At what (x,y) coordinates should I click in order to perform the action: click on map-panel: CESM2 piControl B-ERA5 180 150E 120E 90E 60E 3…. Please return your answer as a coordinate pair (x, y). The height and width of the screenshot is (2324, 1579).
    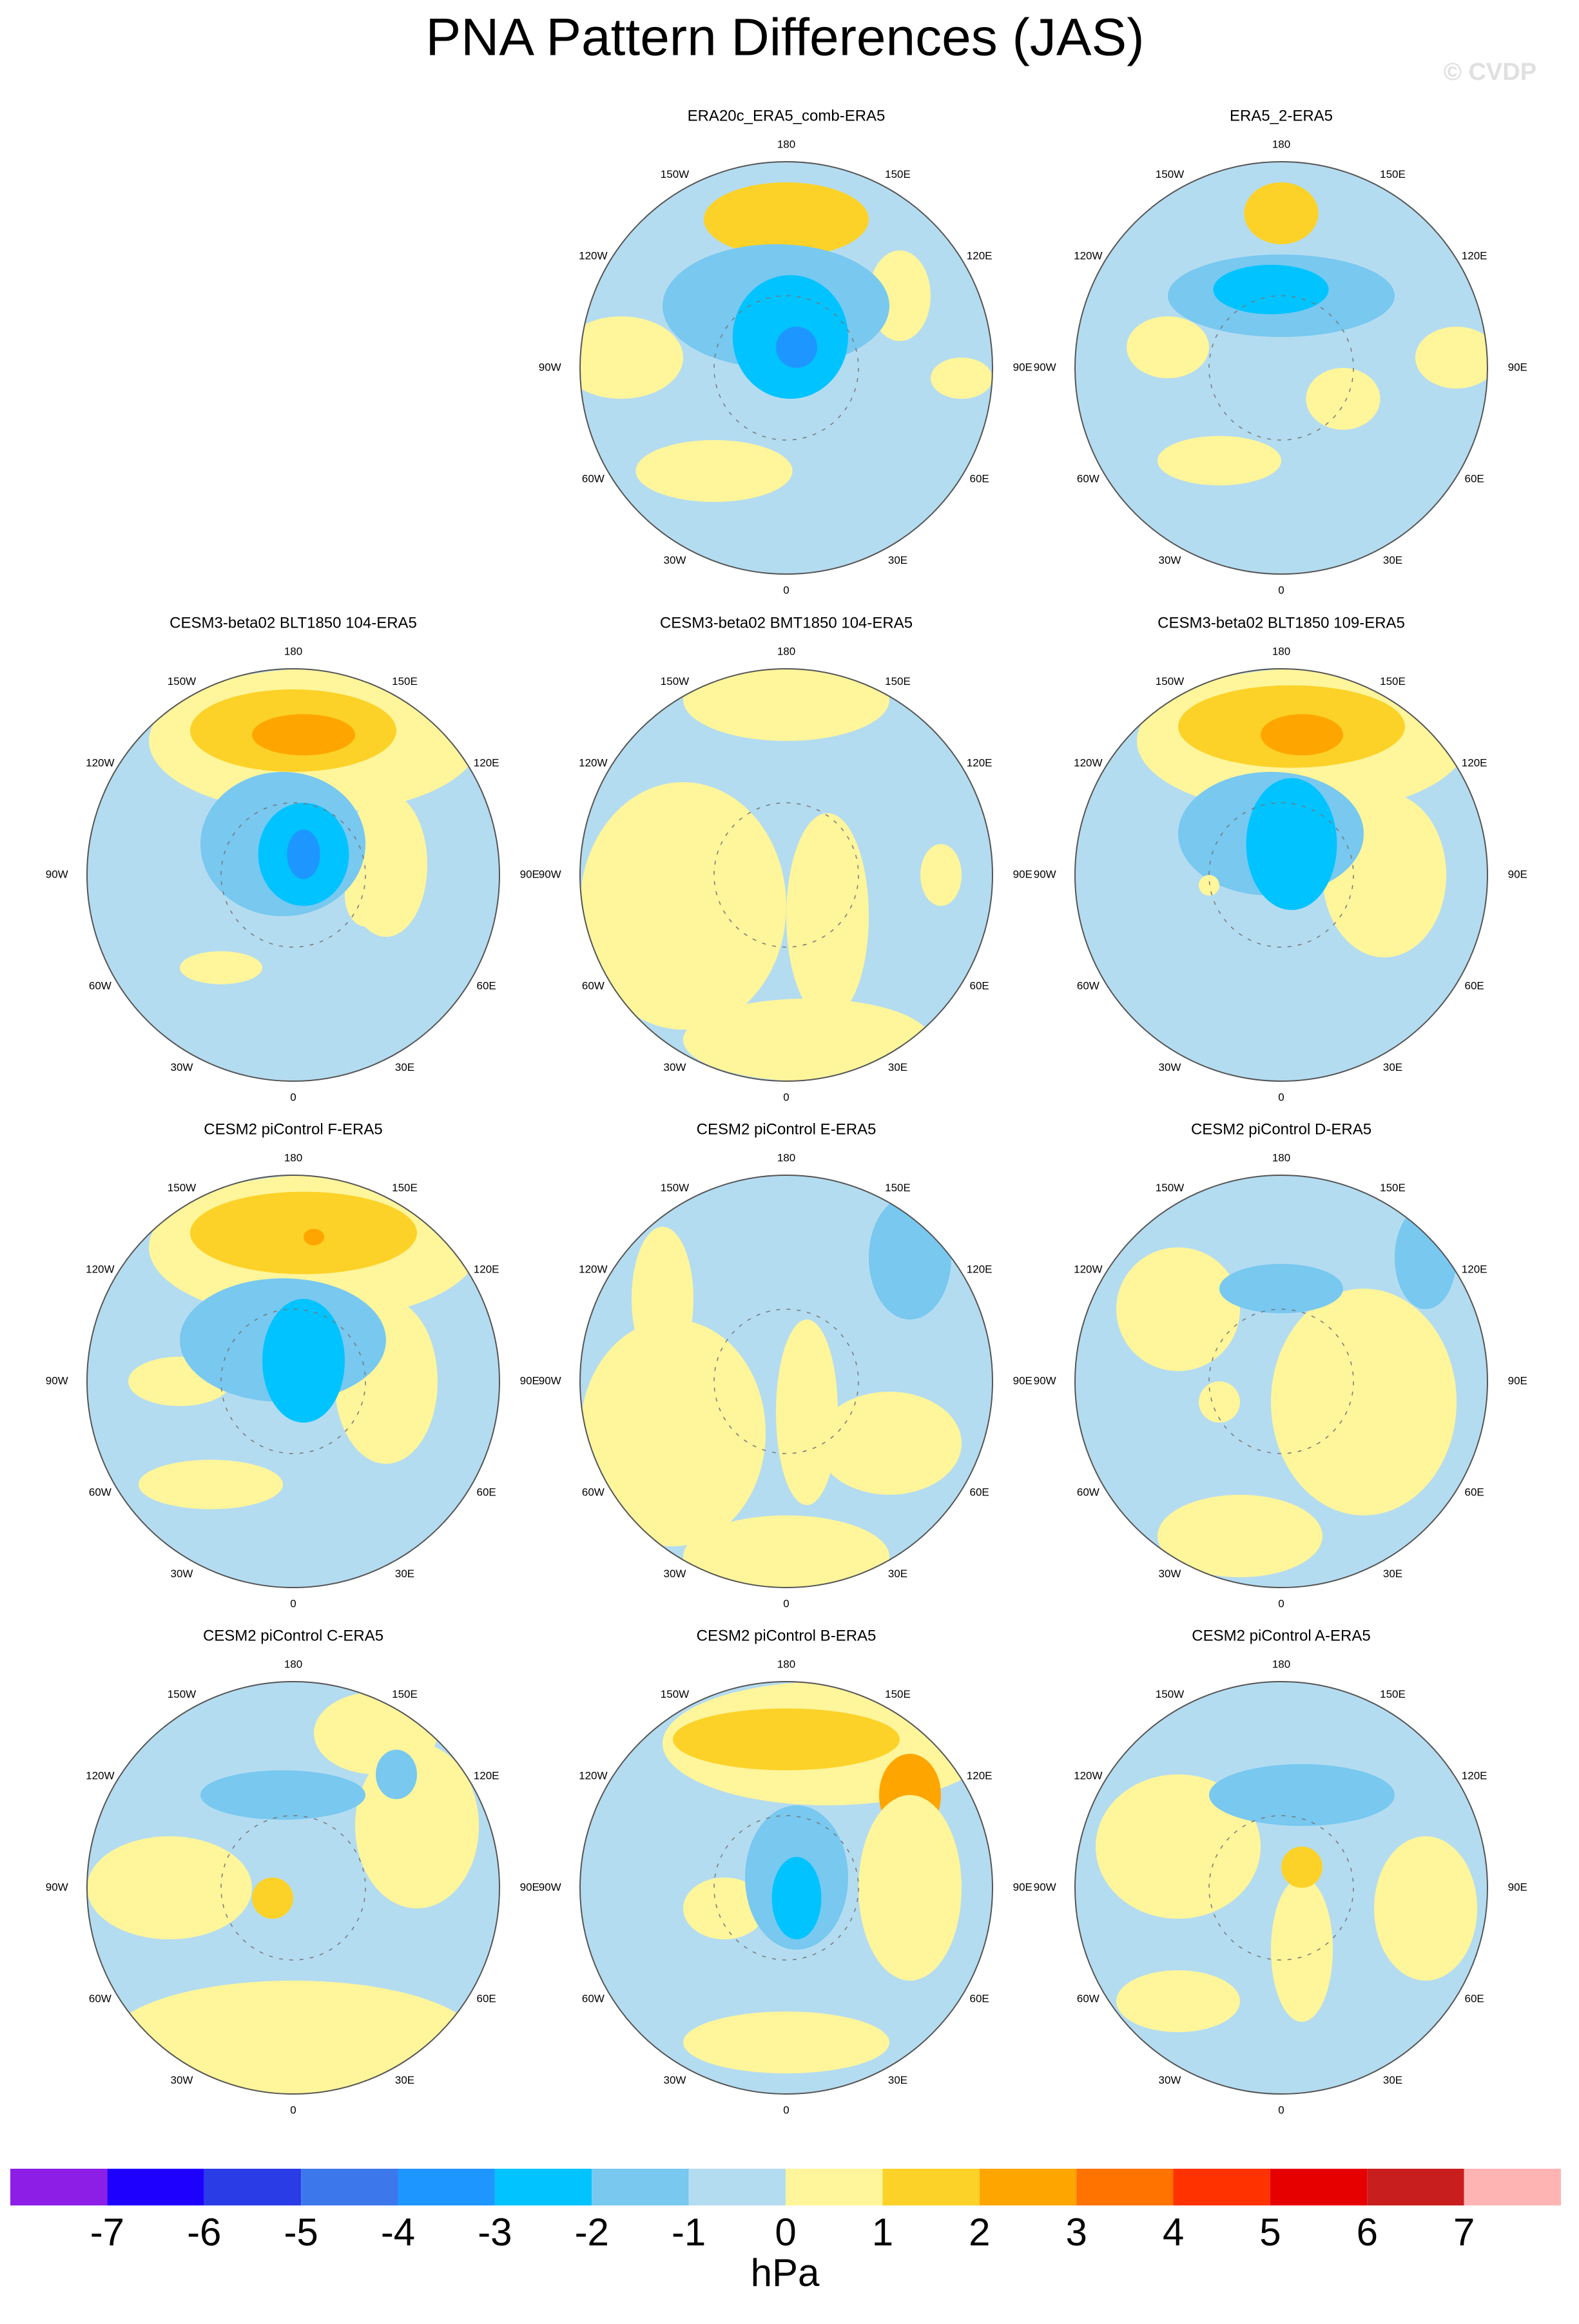
    Looking at the image, I should click on (785, 1871).